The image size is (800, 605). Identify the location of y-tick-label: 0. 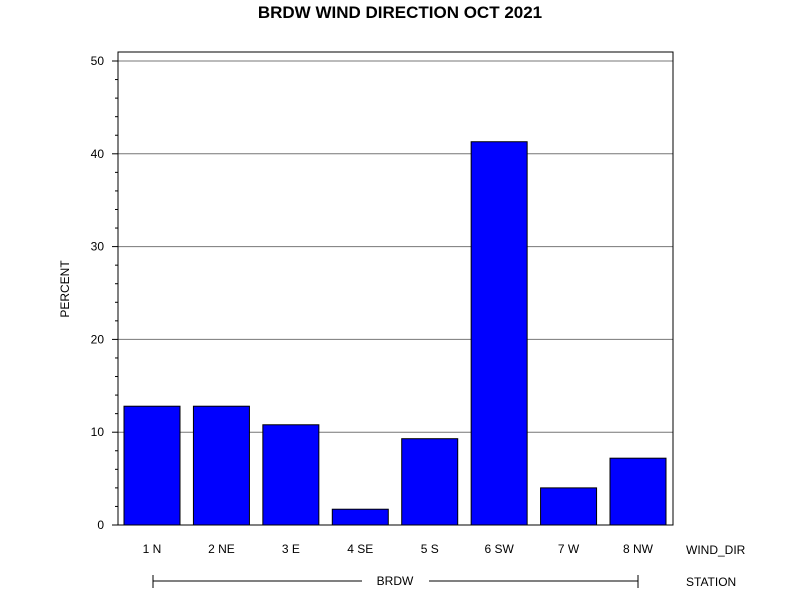
(100, 525).